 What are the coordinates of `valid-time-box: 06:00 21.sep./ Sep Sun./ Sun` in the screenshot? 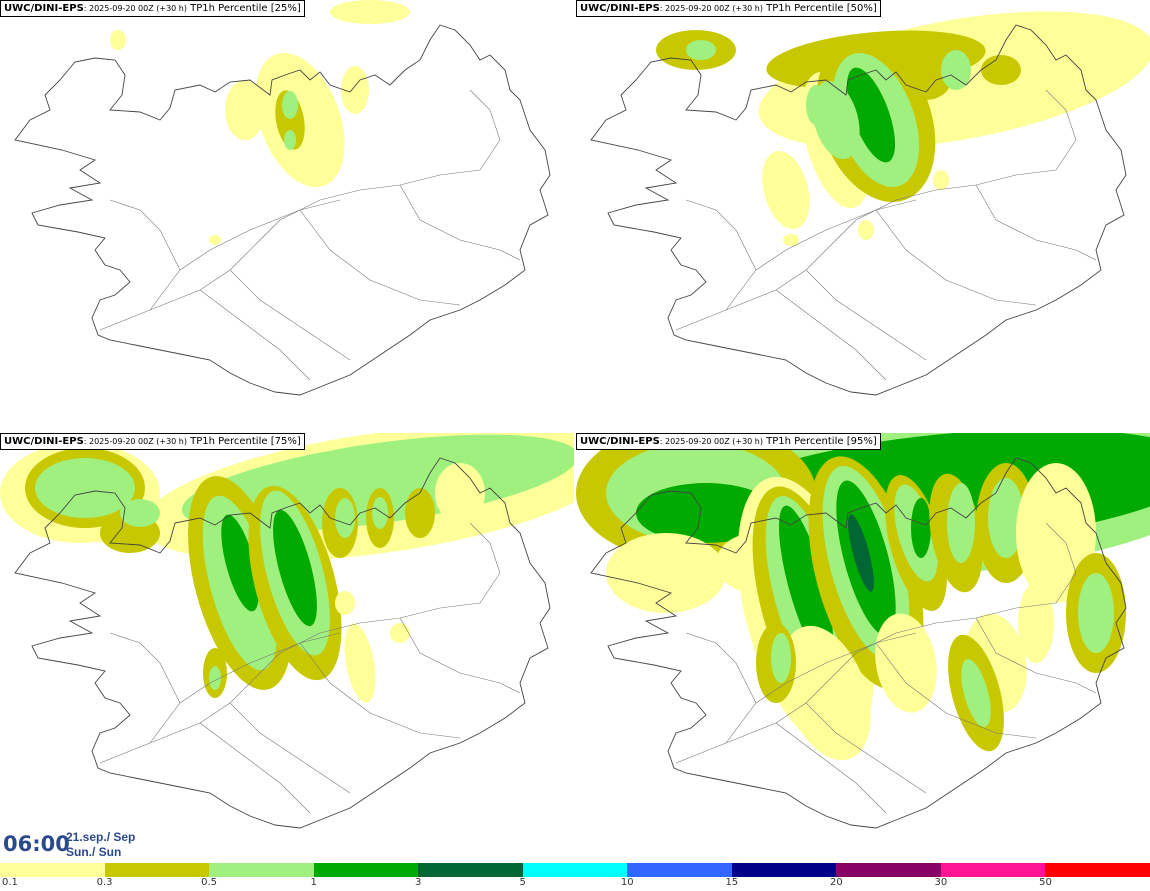 It's located at (80, 842).